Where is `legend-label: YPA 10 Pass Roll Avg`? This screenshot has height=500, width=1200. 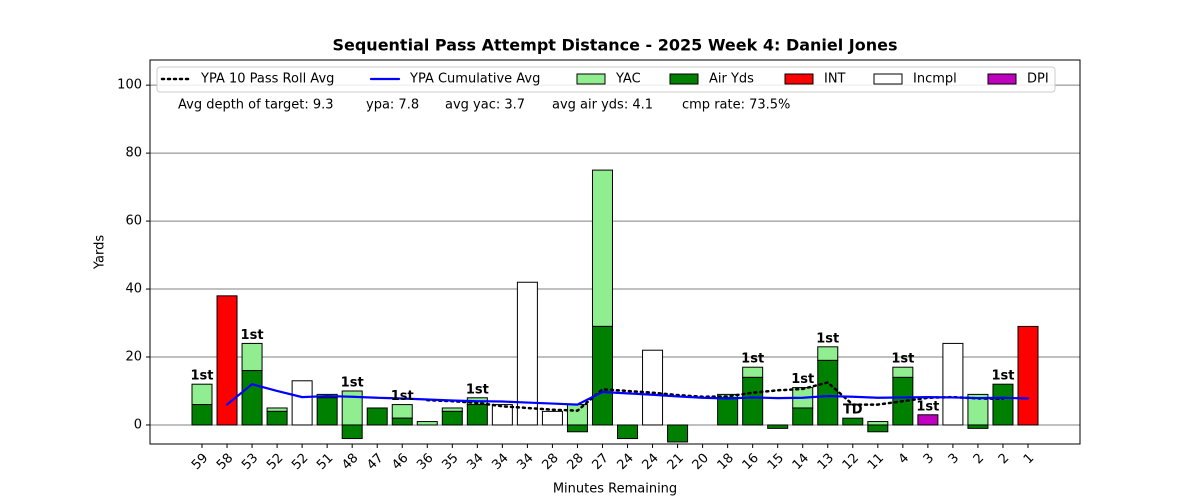
legend-label: YPA 10 Pass Roll Avg is located at coordinates (267, 79).